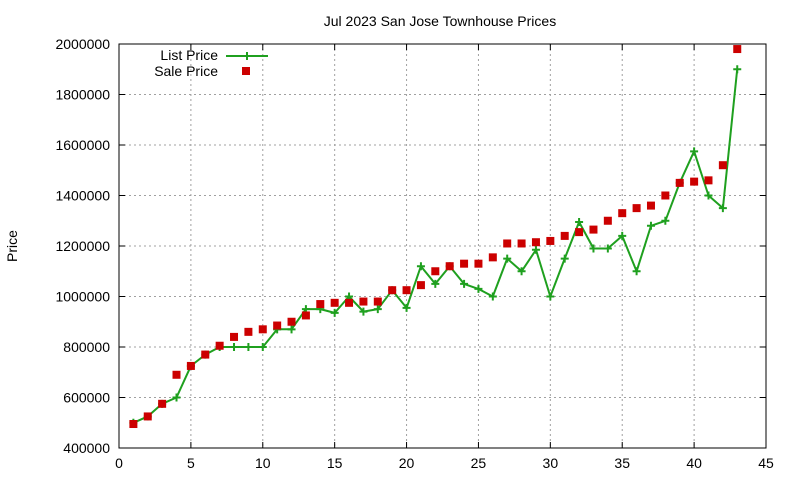 The image size is (800, 480). Describe the element at coordinates (82, 145) in the screenshot. I see `y-tick-label: 1600000` at that location.